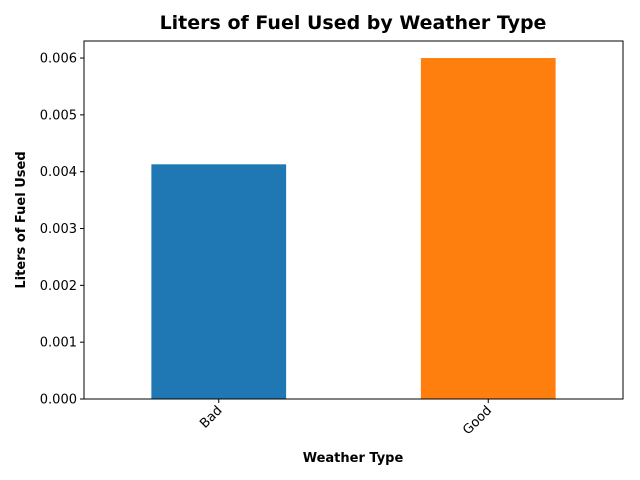  Describe the element at coordinates (58, 229) in the screenshot. I see `y-tick-label: 0.003` at that location.